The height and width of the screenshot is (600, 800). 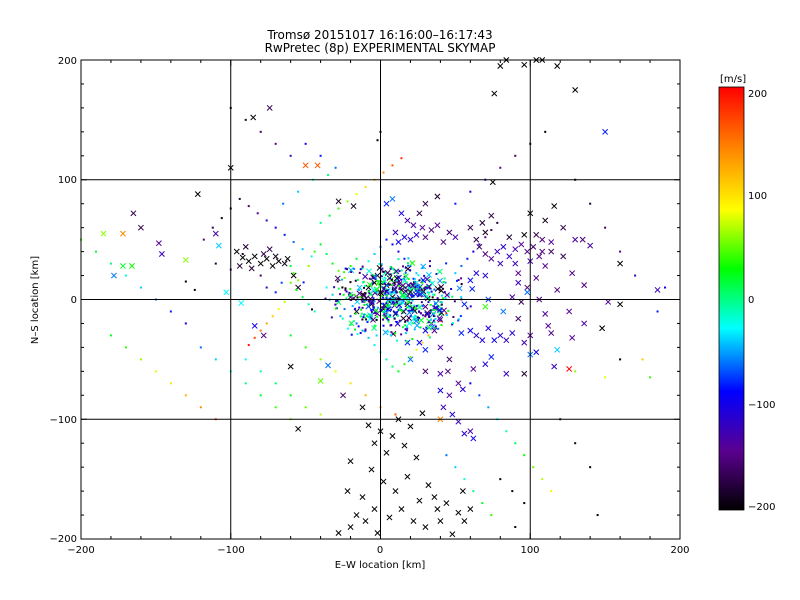 I want to click on colorbar-tick-label: 100, so click(x=757, y=196).